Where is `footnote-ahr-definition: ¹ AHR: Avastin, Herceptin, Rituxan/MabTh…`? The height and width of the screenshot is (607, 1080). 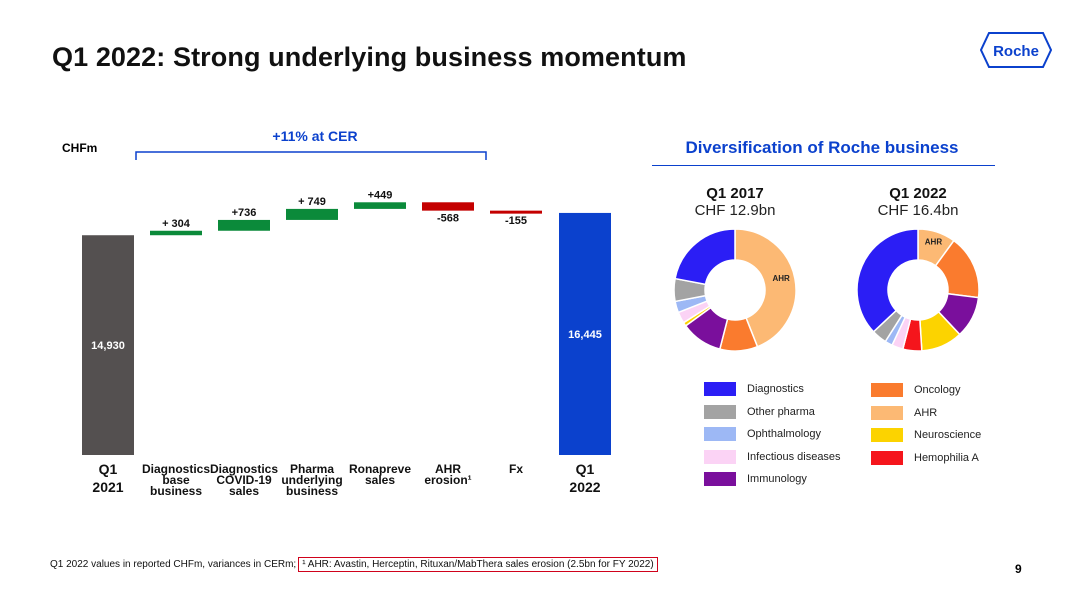 footnote-ahr-definition: ¹ AHR: Avastin, Herceptin, Rituxan/MabTh… is located at coordinates (478, 564).